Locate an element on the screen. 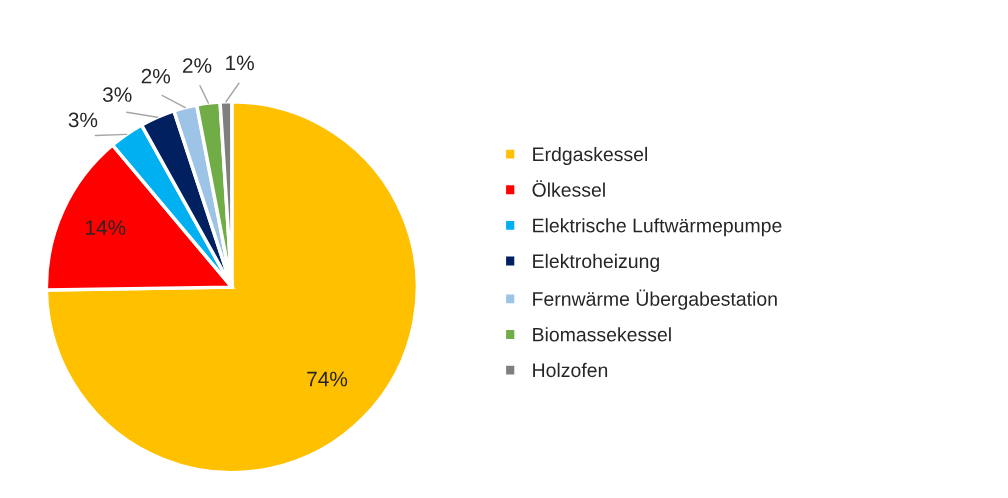  data-label: 74% is located at coordinates (327, 379).